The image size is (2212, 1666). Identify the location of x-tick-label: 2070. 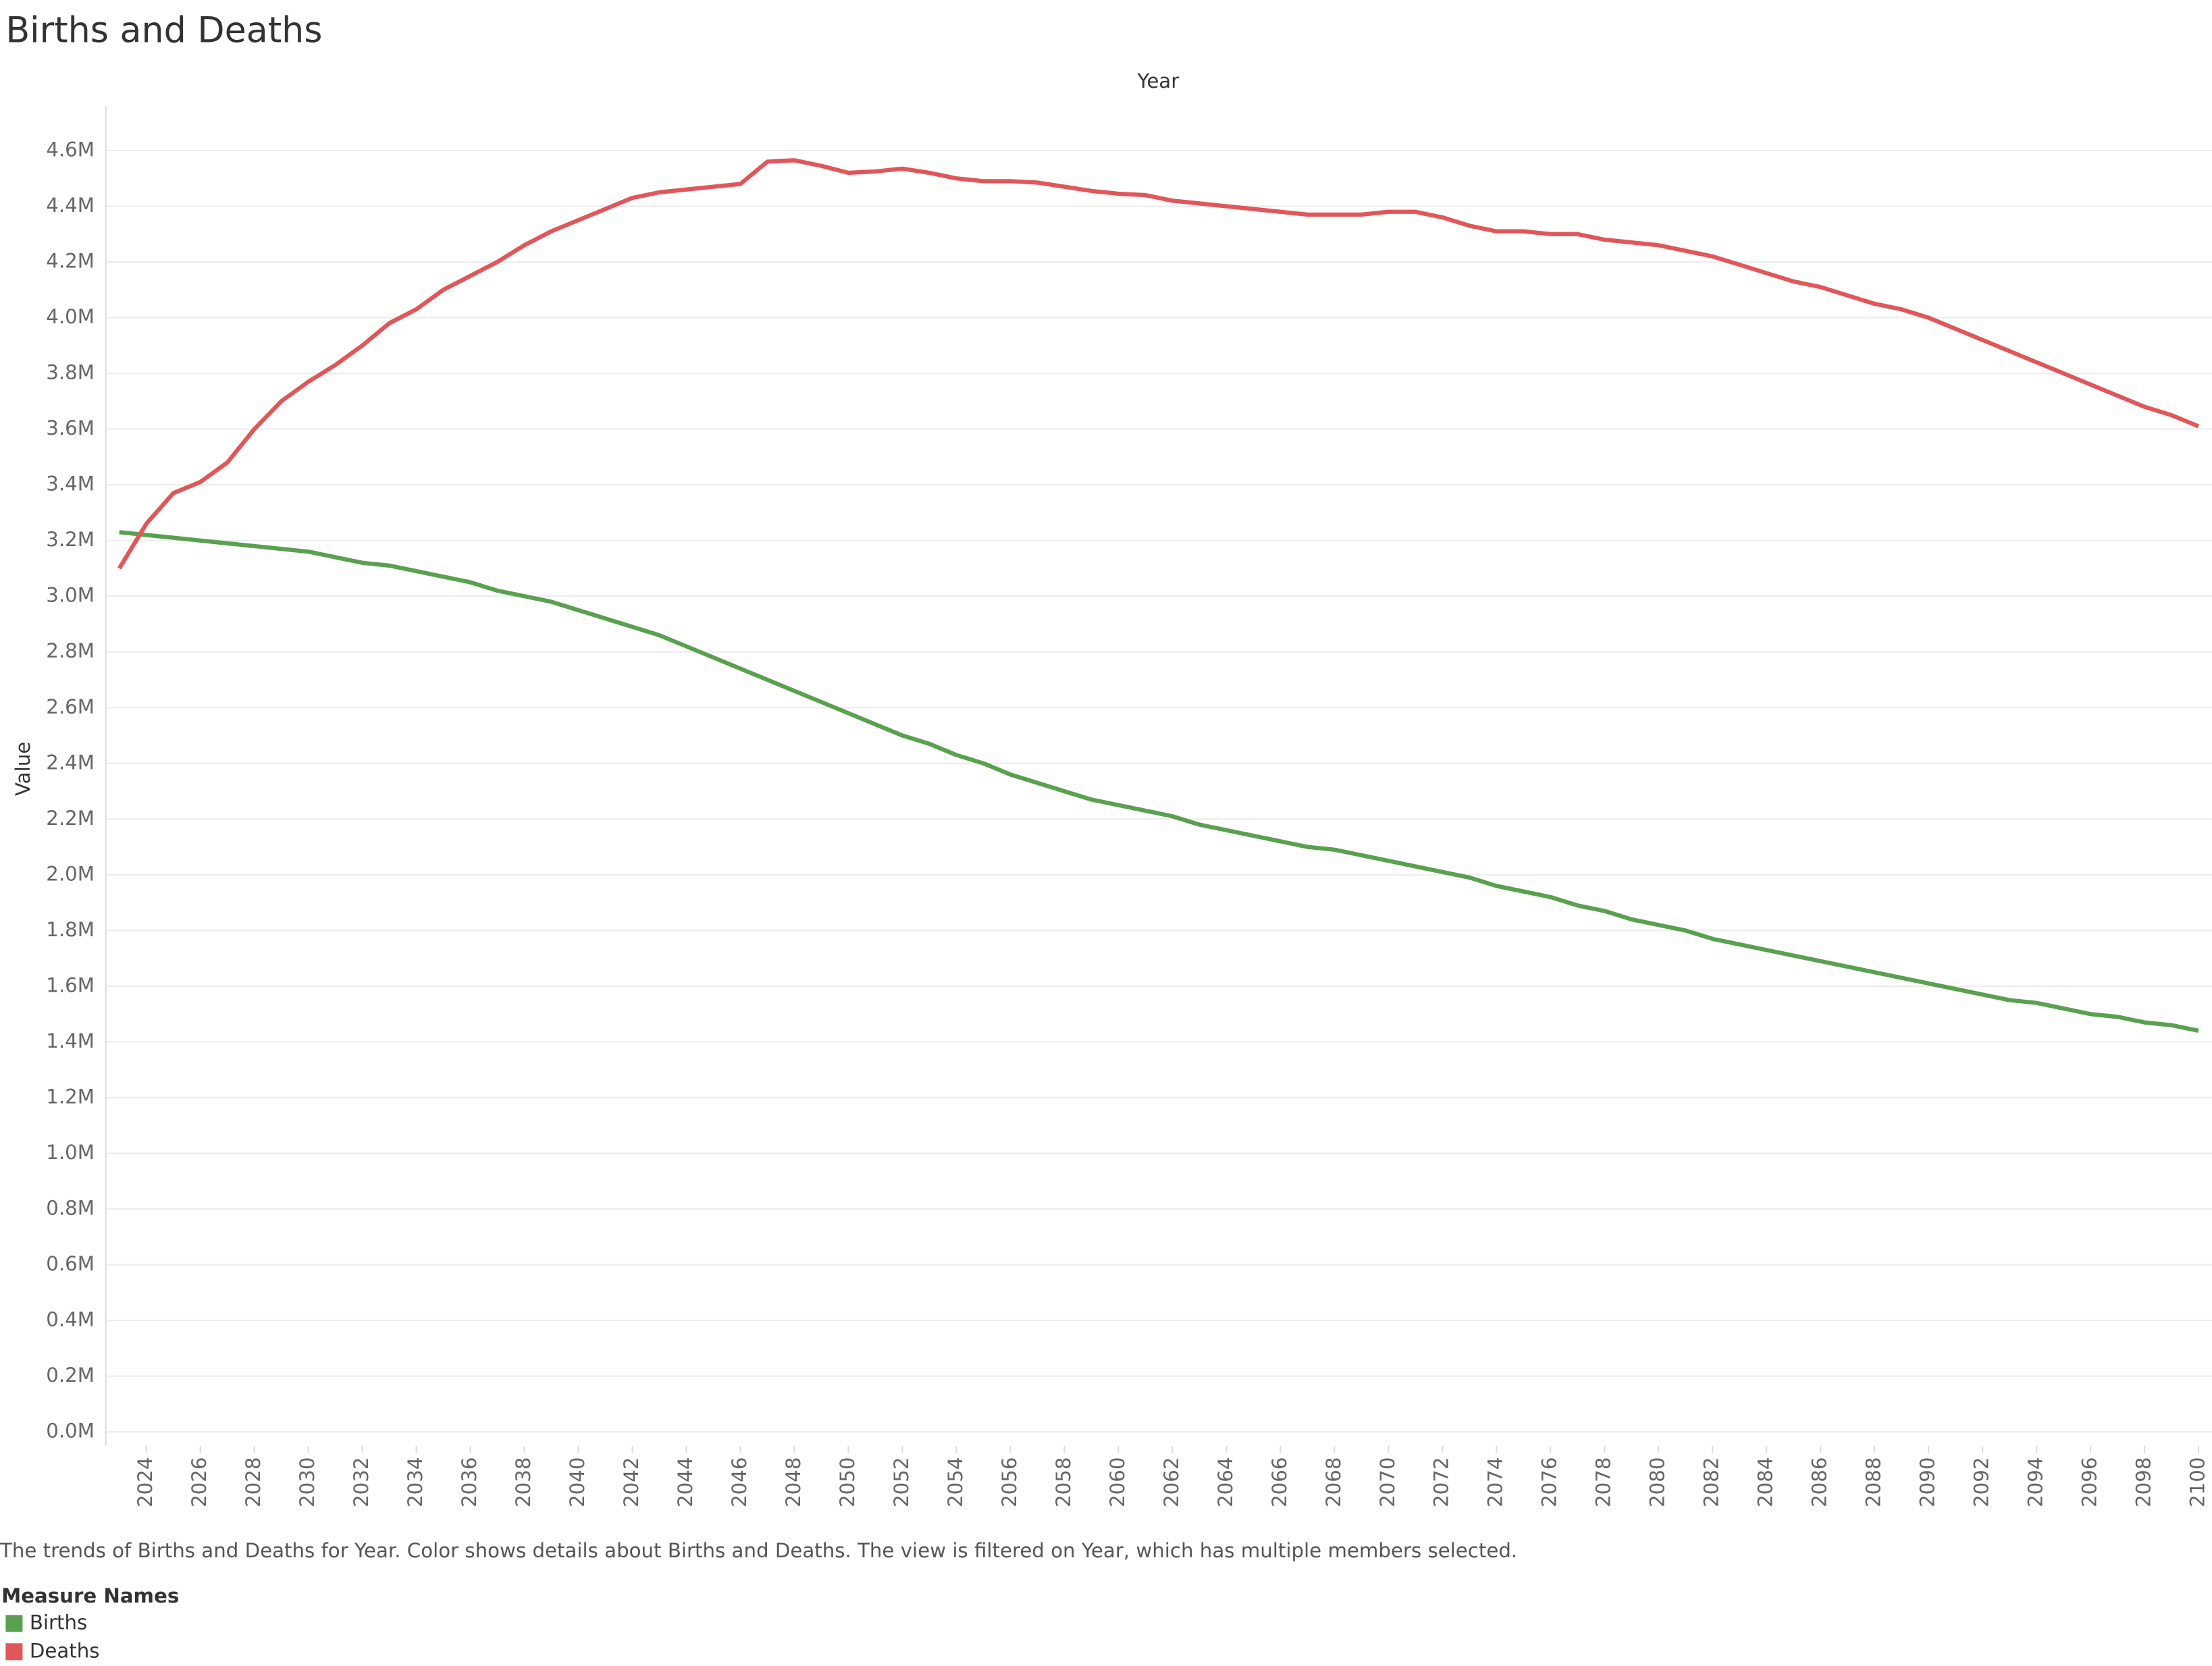
(1387, 1482).